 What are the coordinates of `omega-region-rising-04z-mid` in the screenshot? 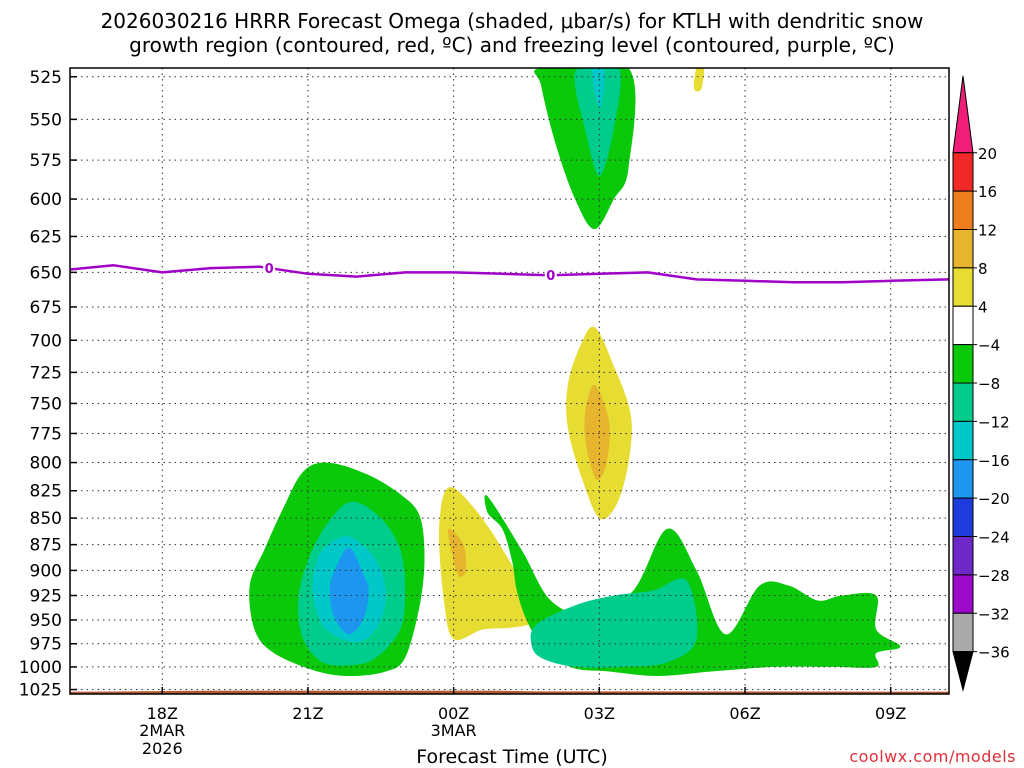 It's located at (614, 623).